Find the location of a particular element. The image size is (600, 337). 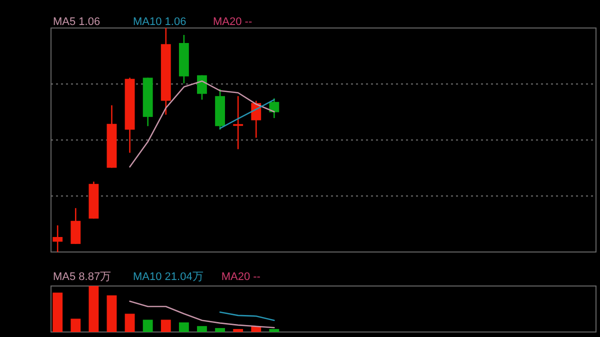

text: MA5 1.06 is located at coordinates (76, 22).